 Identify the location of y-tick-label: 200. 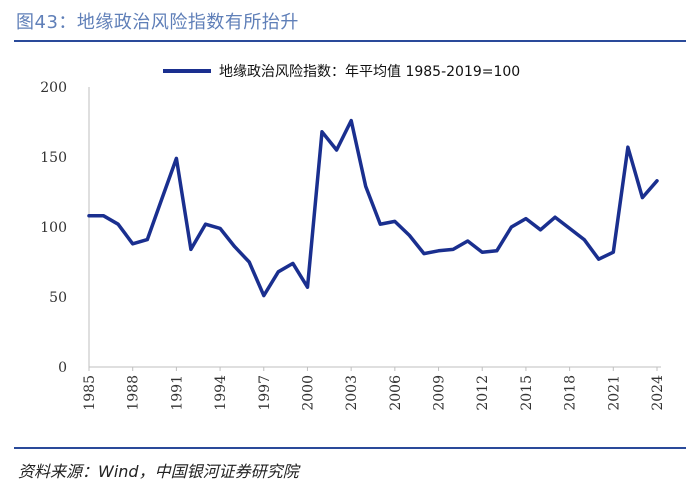
(53, 88).